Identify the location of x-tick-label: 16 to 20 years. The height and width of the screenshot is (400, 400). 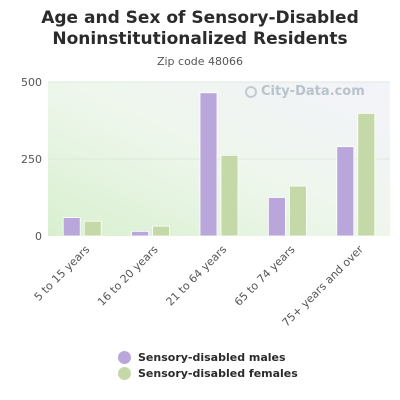
(128, 276).